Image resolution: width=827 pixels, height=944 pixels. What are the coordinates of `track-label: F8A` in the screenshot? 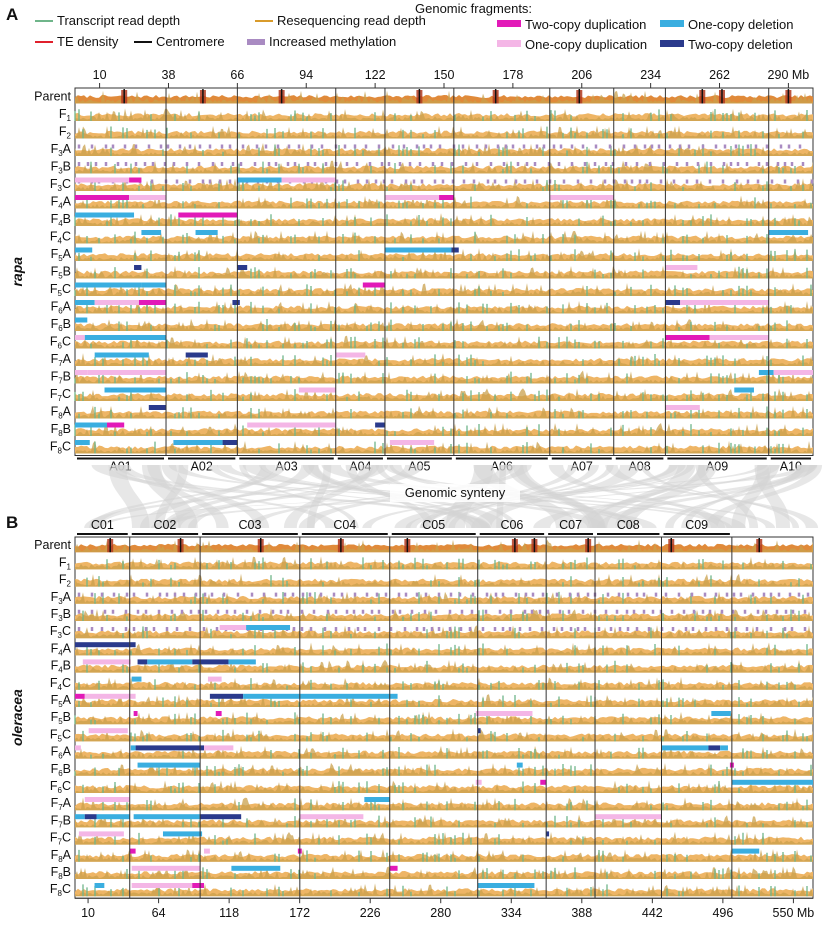 It's located at (61, 413).